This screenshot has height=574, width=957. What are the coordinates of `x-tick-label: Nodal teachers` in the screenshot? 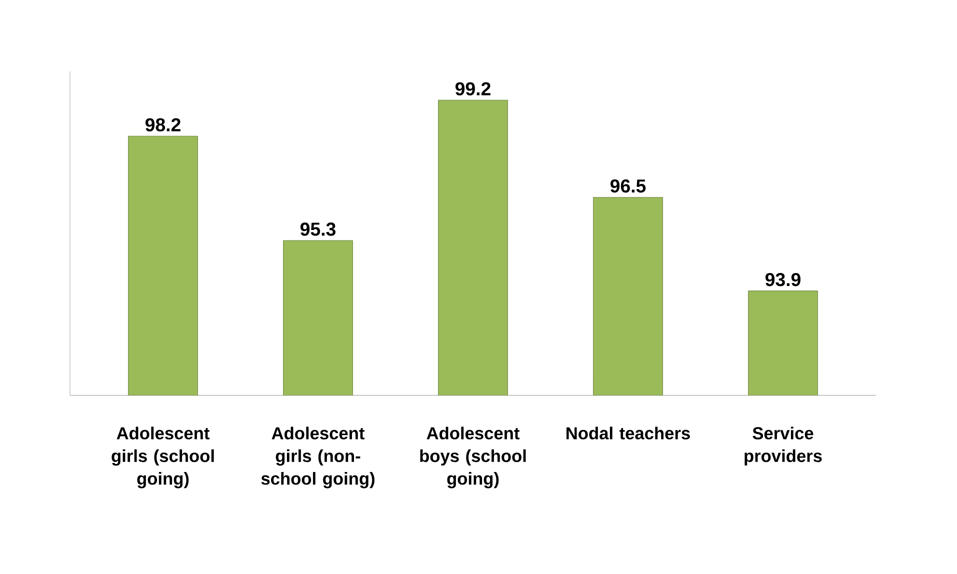 It's located at (628, 433).